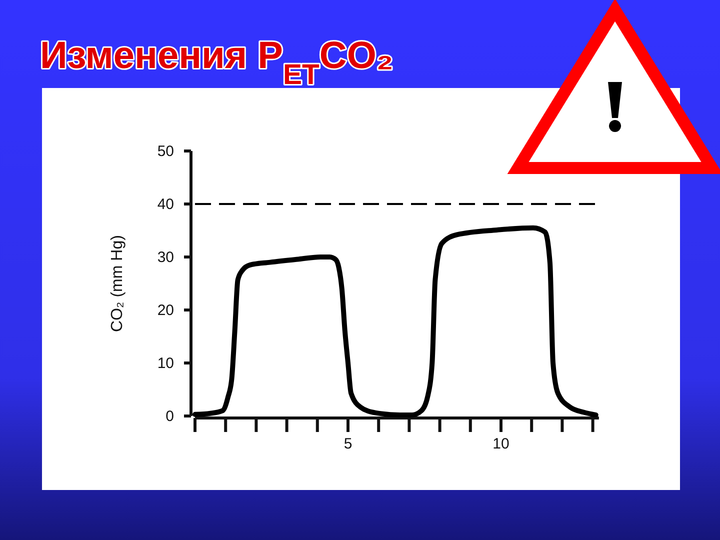  I want to click on y-tick-label: 0, so click(170, 416).